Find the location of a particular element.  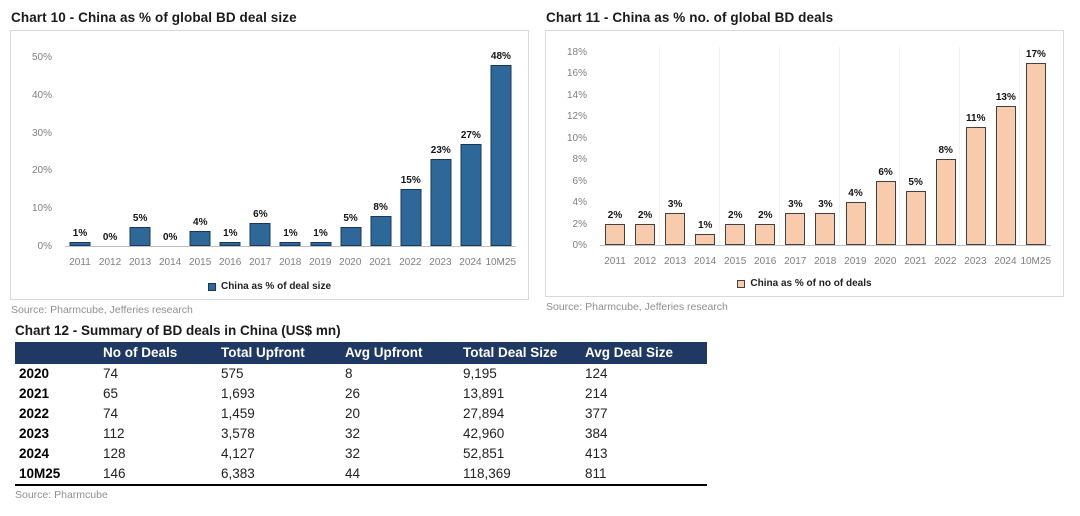

bar-slot: 17% is located at coordinates (1036, 146).